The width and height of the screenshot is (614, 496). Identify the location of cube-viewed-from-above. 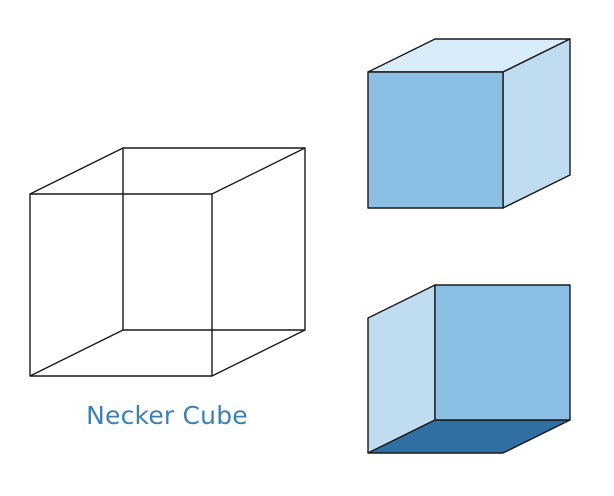
(469, 123).